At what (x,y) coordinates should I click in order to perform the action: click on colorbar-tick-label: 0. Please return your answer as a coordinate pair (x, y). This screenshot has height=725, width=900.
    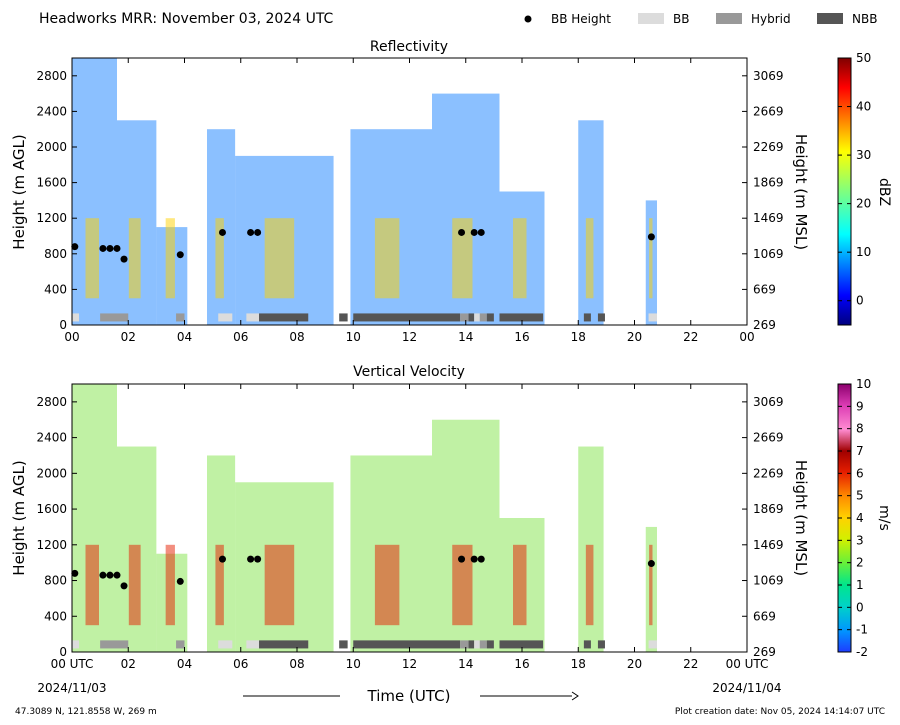
    Looking at the image, I should click on (860, 607).